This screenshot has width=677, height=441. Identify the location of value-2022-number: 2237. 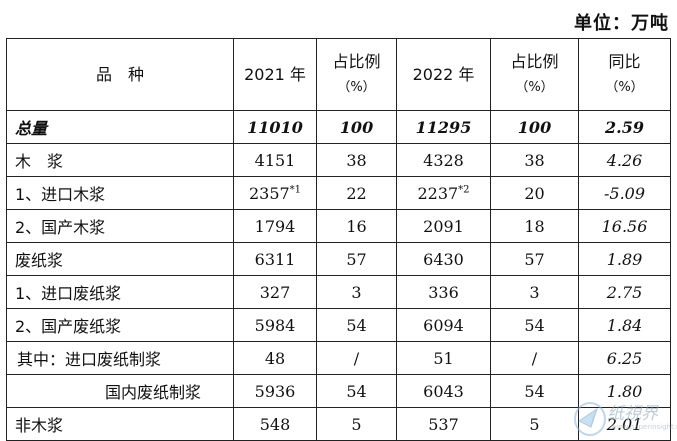
(438, 193).